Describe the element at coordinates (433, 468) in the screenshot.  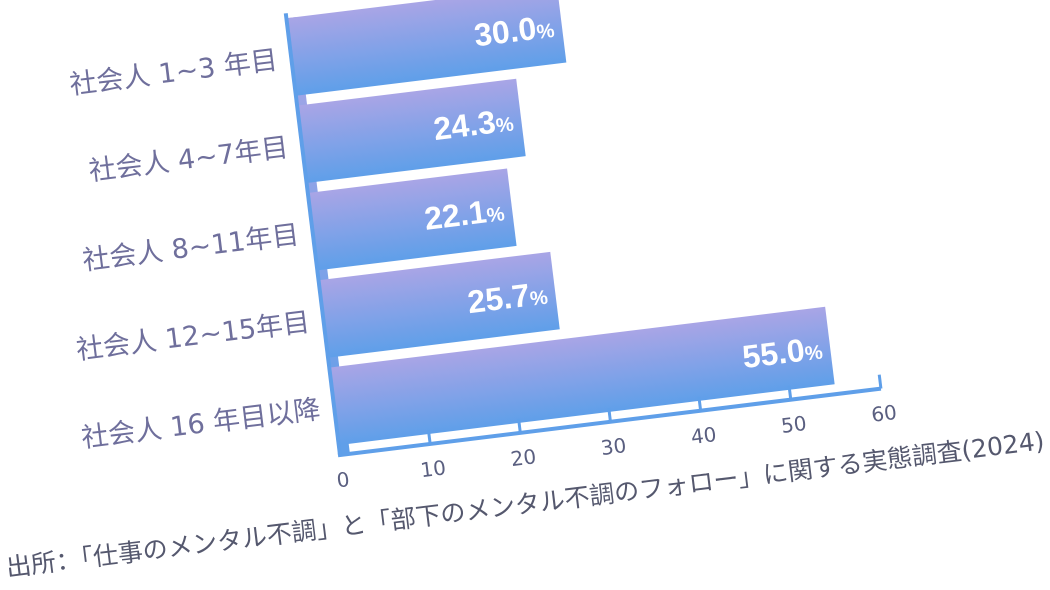
I see `x-tick-label: 10` at that location.